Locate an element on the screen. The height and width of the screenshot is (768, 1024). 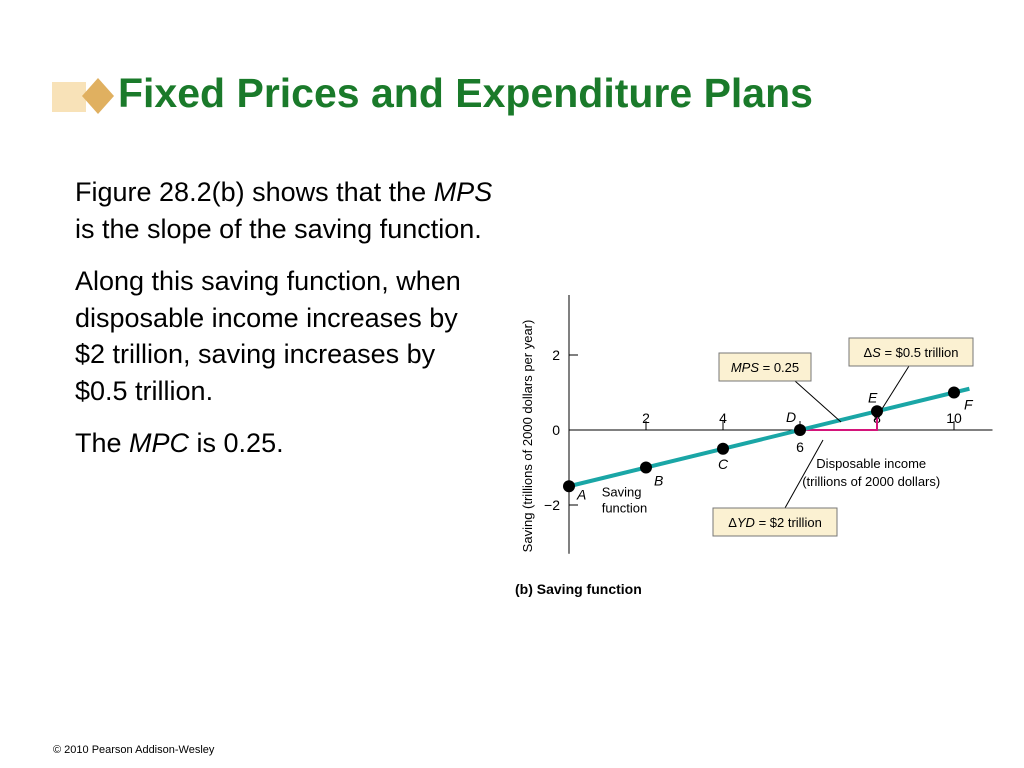
chart-caption: (b) Saving function is located at coordinates (578, 589).